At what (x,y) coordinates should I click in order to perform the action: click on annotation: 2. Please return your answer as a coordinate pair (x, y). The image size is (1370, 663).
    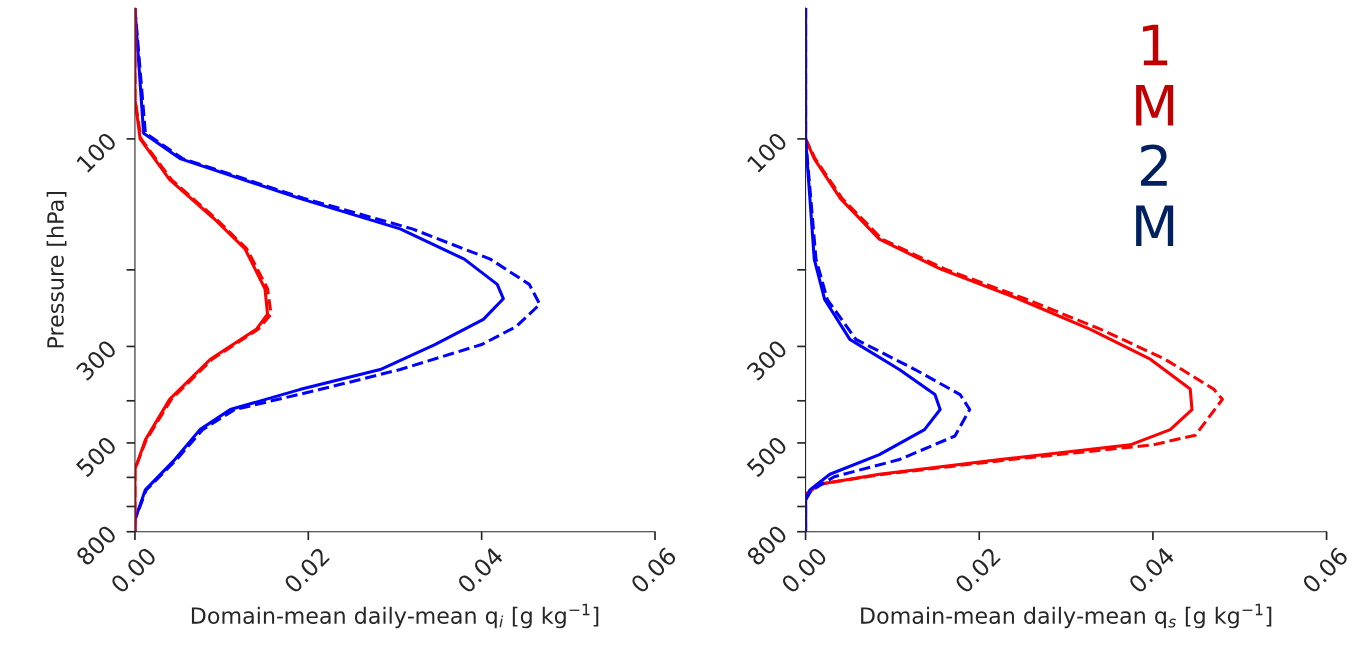
    Looking at the image, I should click on (1154, 165).